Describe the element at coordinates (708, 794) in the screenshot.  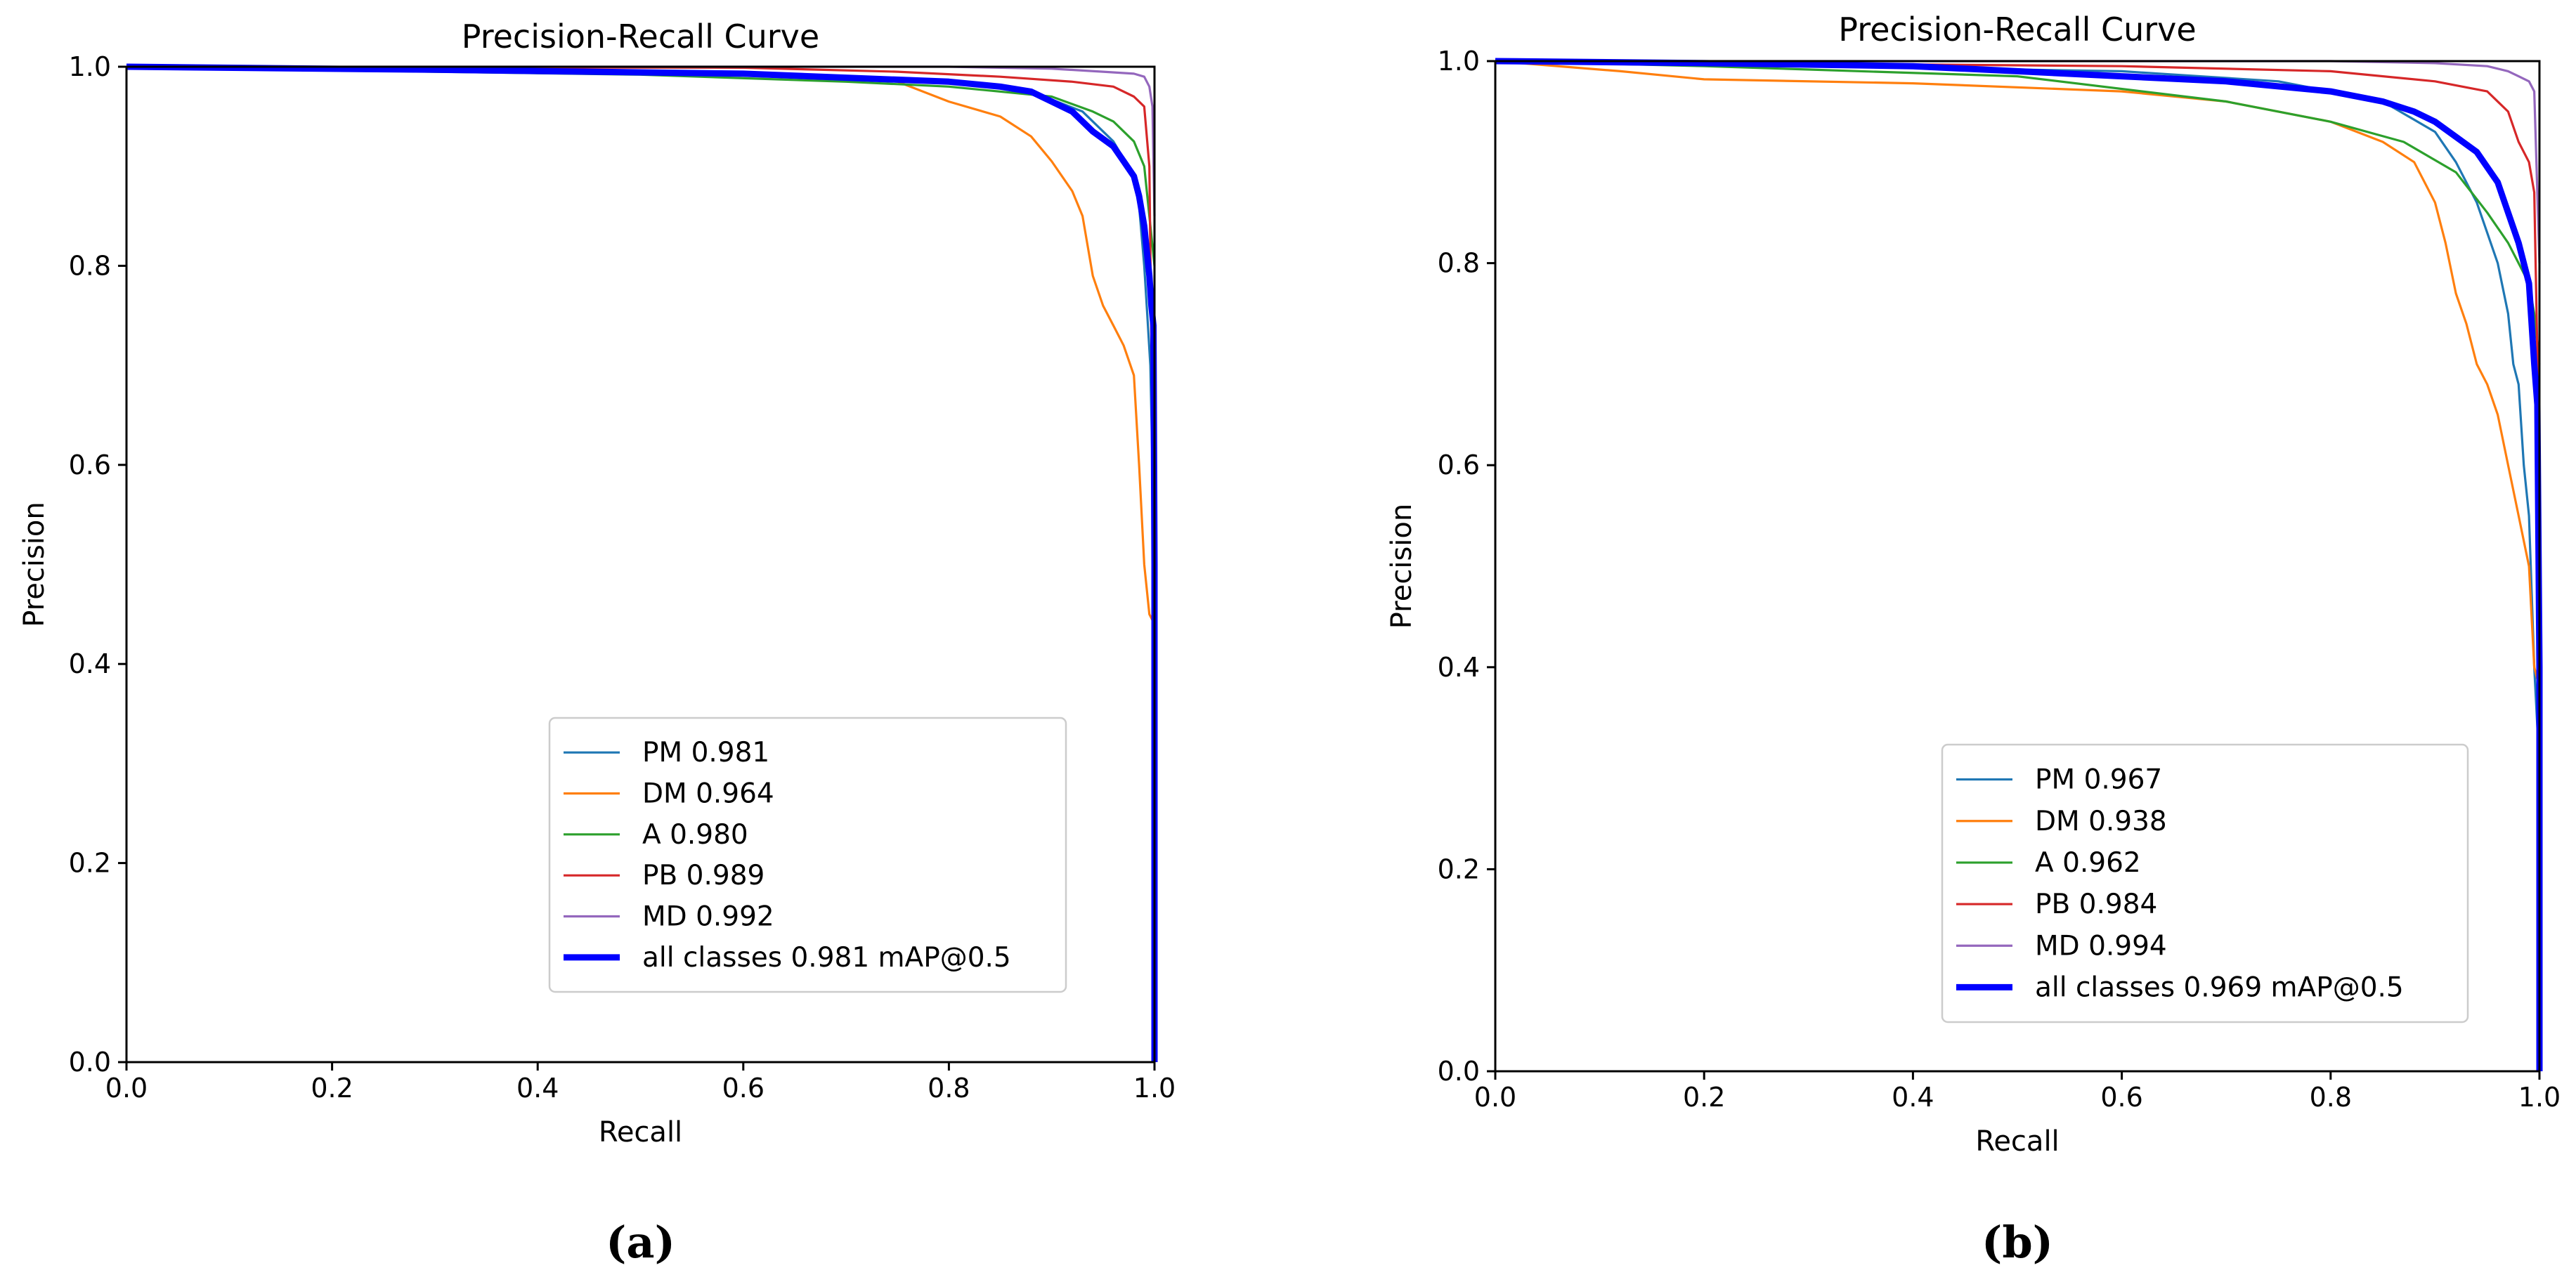
I see `legend-label: DM 0.964` at that location.